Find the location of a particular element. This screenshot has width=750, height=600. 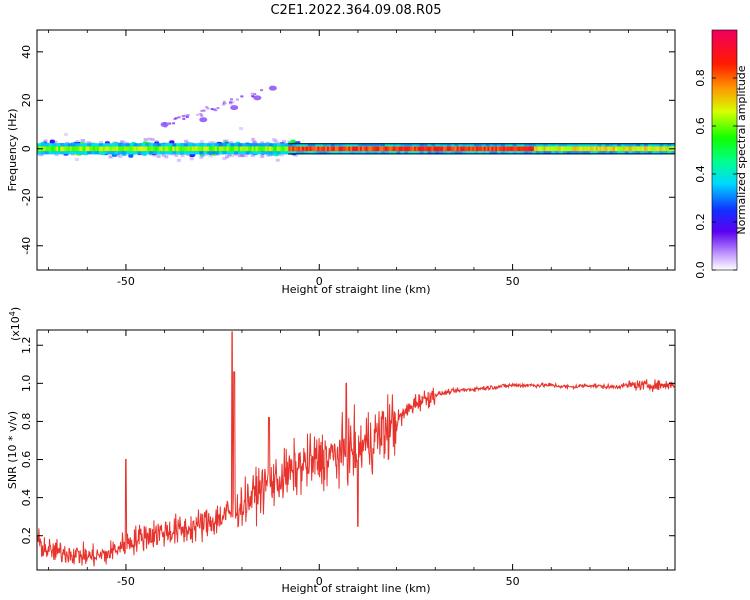

colorbar-gradient is located at coordinates (724, 150).